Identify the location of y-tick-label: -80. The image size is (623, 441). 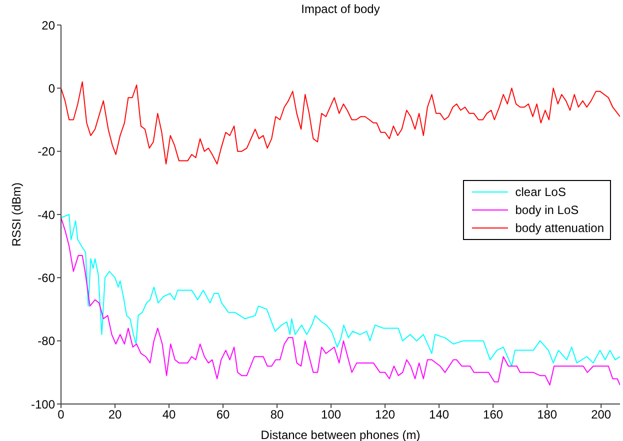
(47, 341).